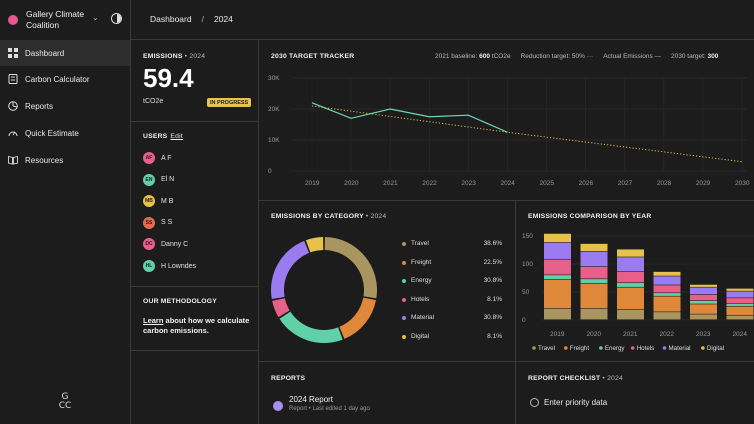  What do you see at coordinates (421, 262) in the screenshot?
I see `category-name: Freight` at bounding box center [421, 262].